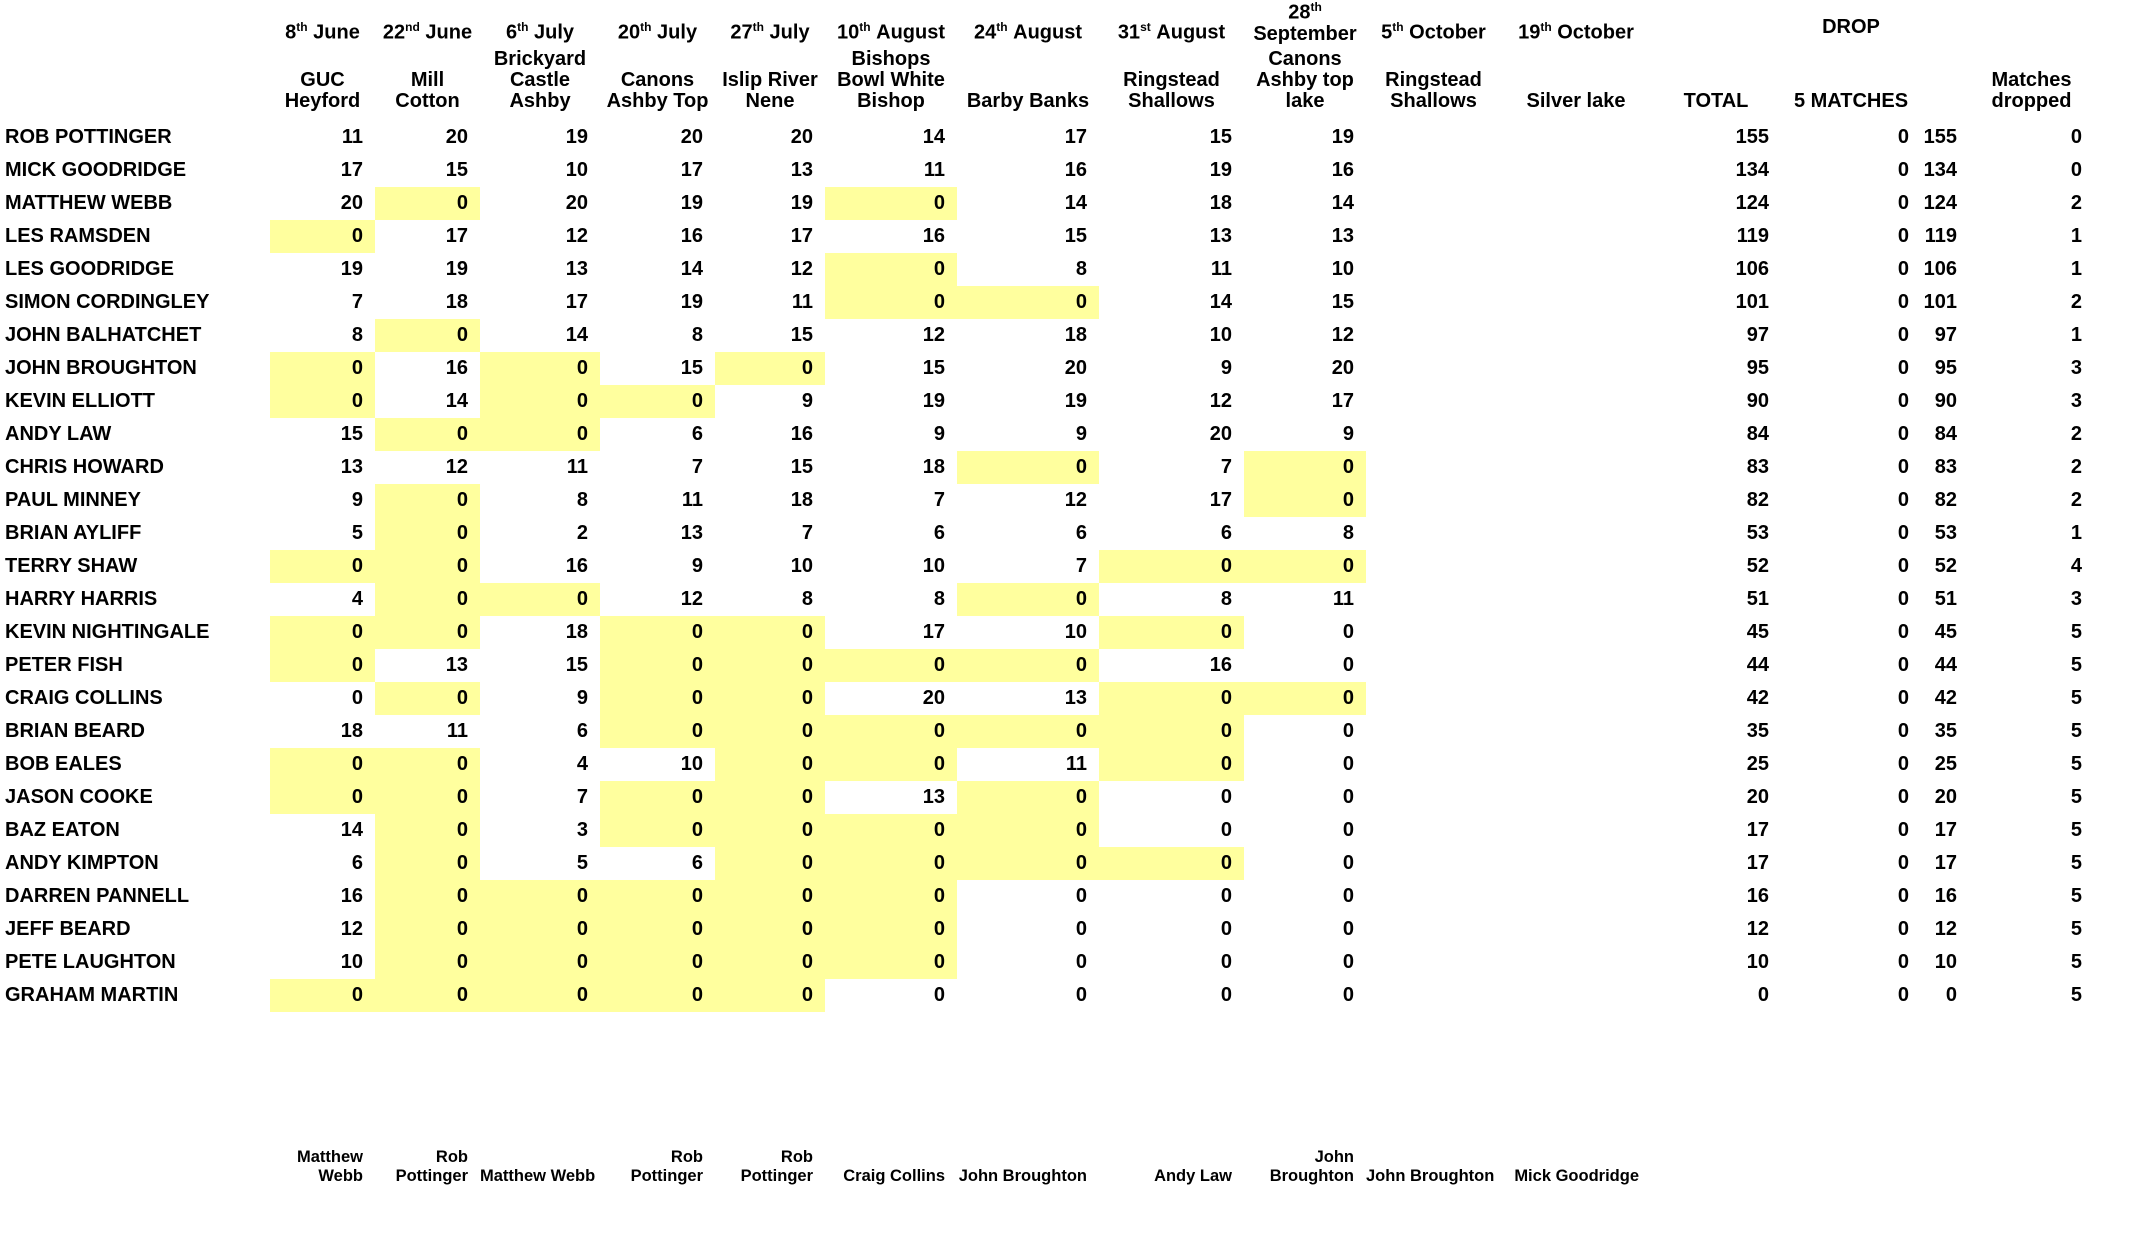  I want to click on match-date: 5th October, so click(1433, 32).